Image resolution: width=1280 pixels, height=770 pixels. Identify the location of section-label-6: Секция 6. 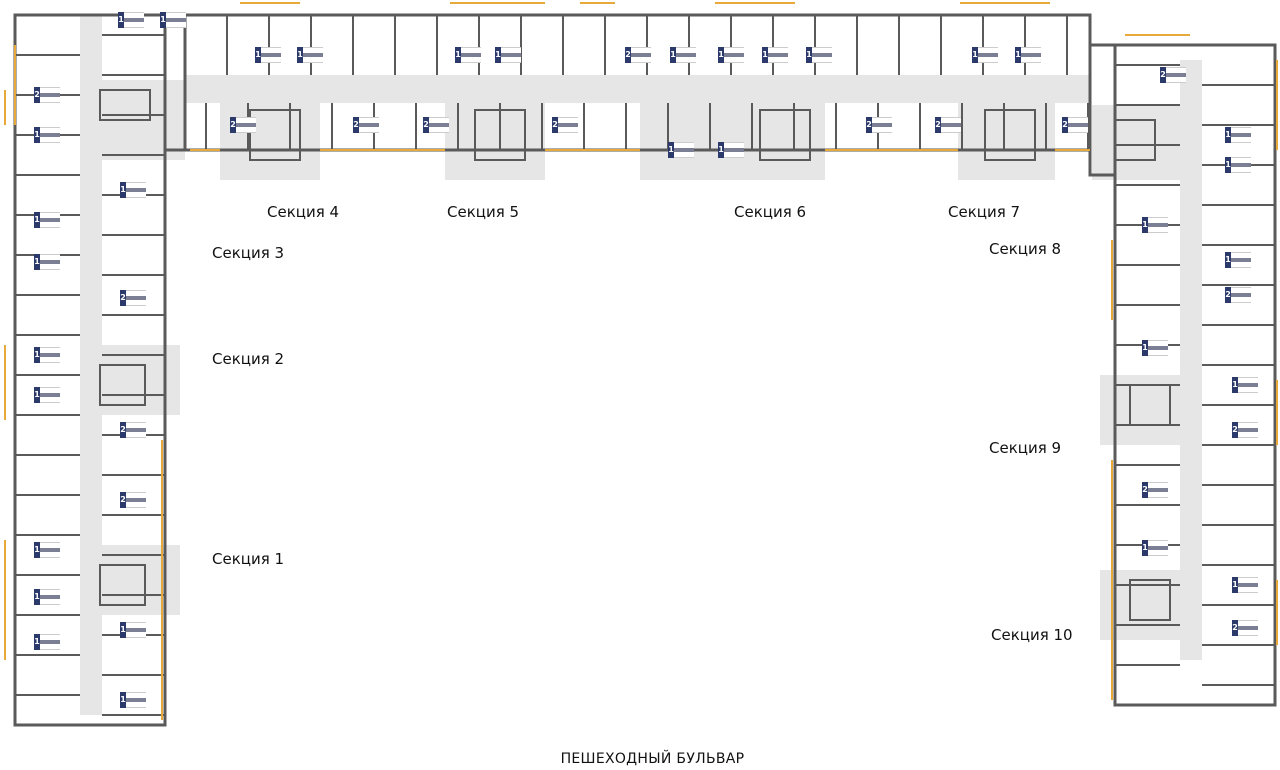
(770, 212).